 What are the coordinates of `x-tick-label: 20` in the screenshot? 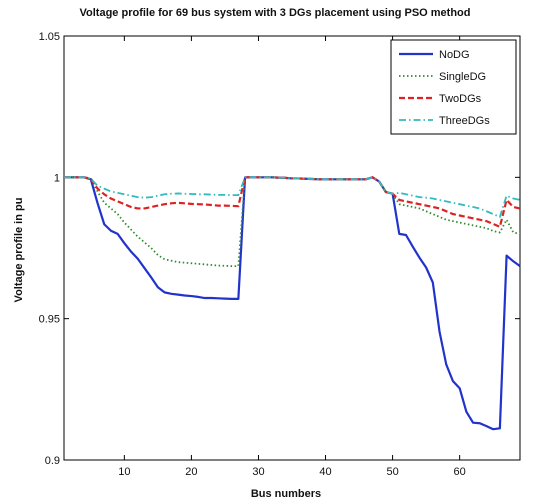 It's located at (191, 472).